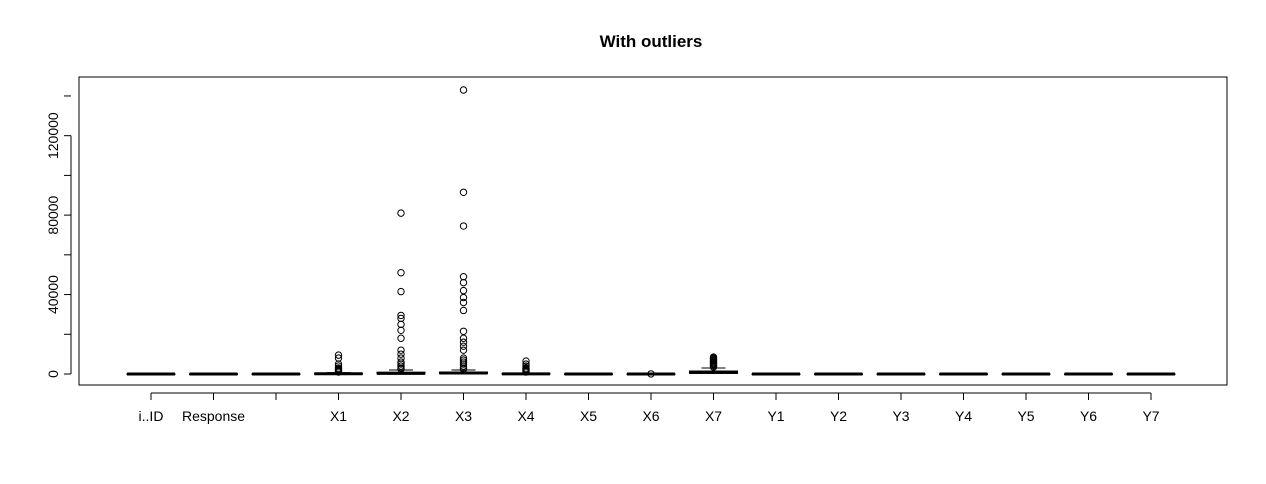 The width and height of the screenshot is (1266, 484). Describe the element at coordinates (776, 374) in the screenshot. I see `box-Y1` at that location.